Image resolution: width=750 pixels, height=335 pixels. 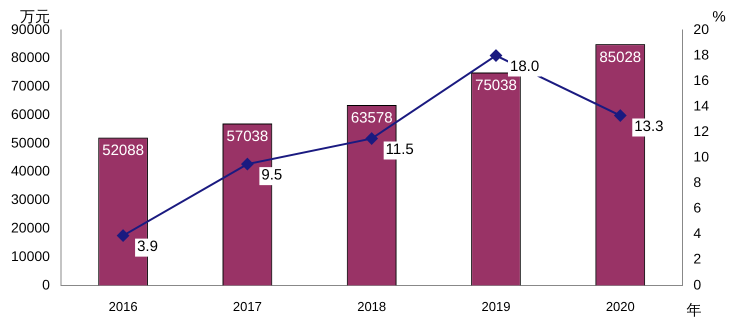 I want to click on y2-tick-label: 2, so click(x=697, y=258).